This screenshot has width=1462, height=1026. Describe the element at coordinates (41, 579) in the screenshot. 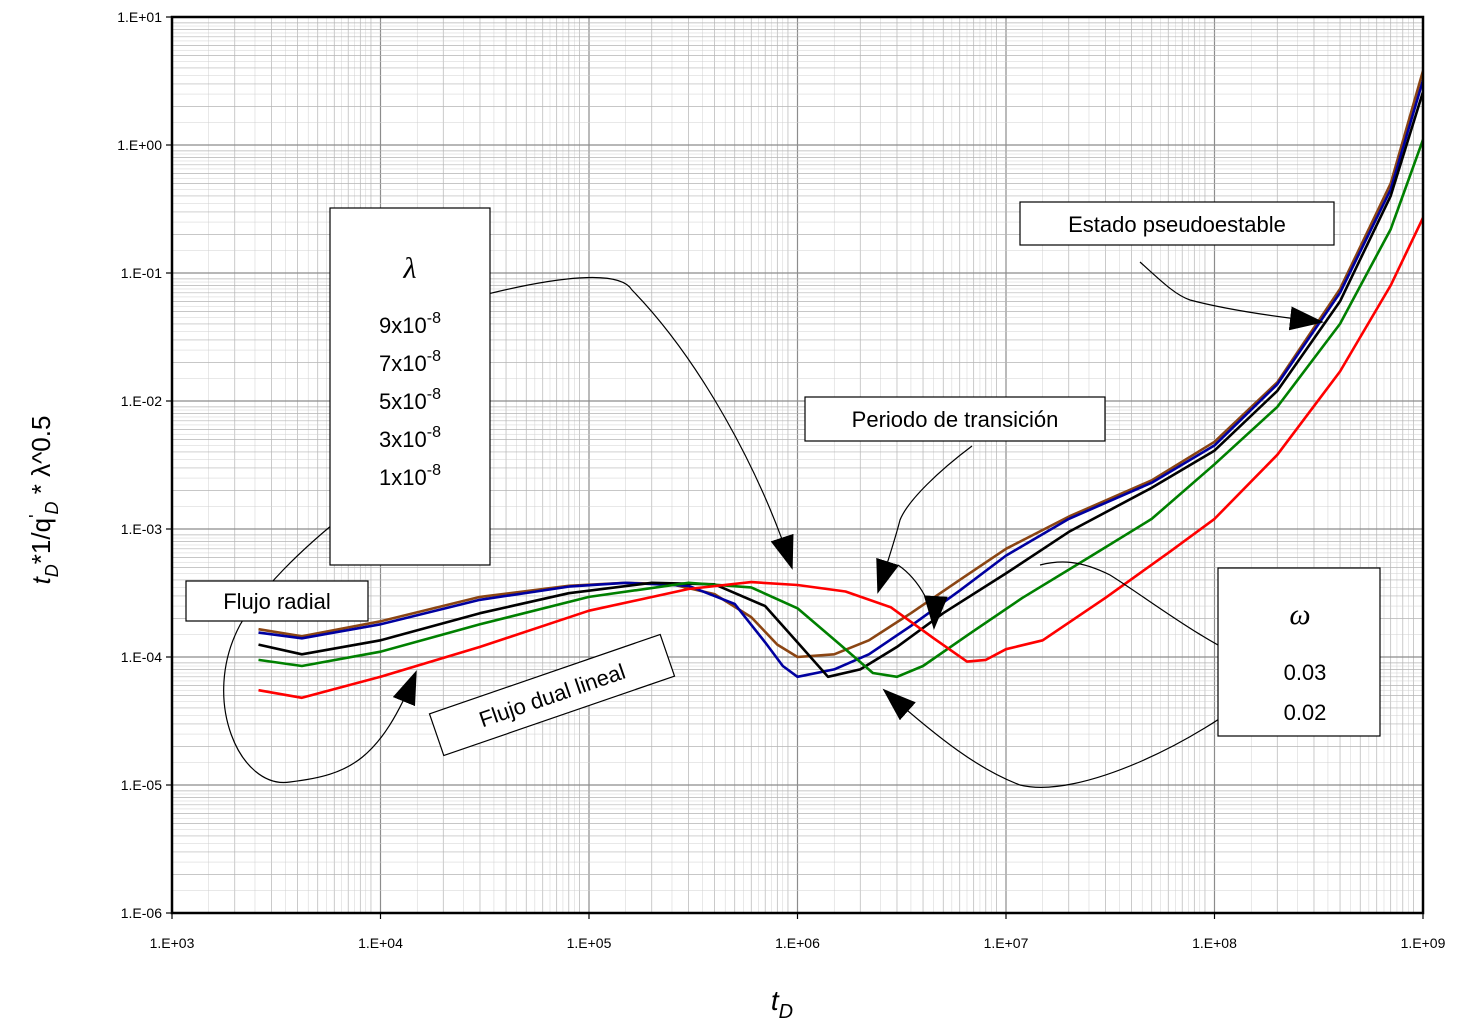

I see `y-axis-title-t: t` at that location.